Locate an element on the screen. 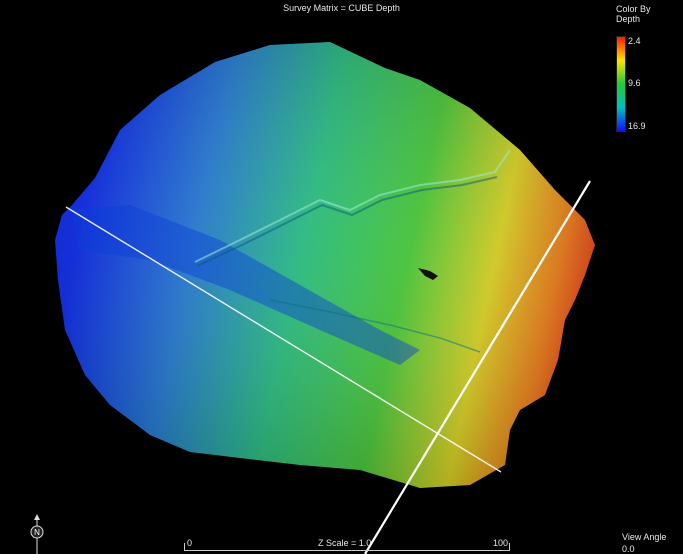 The height and width of the screenshot is (554, 683). legend-min-value: 2.4 is located at coordinates (634, 41).